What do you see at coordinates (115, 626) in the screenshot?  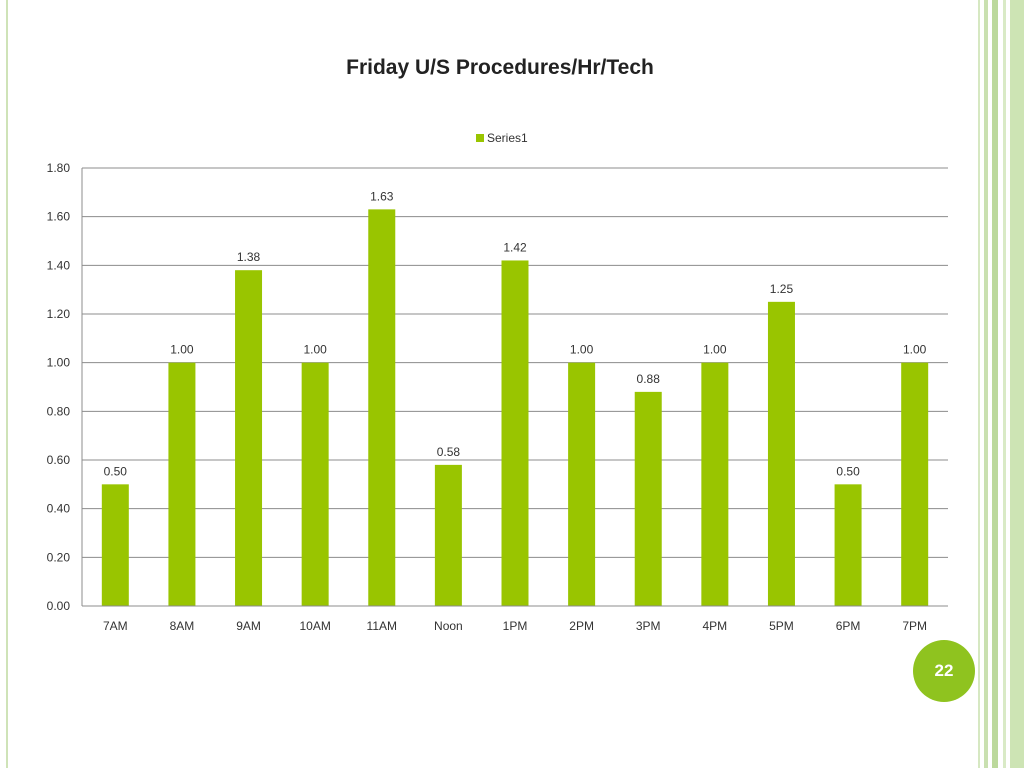 I see `x-tick-label: 7AM` at bounding box center [115, 626].